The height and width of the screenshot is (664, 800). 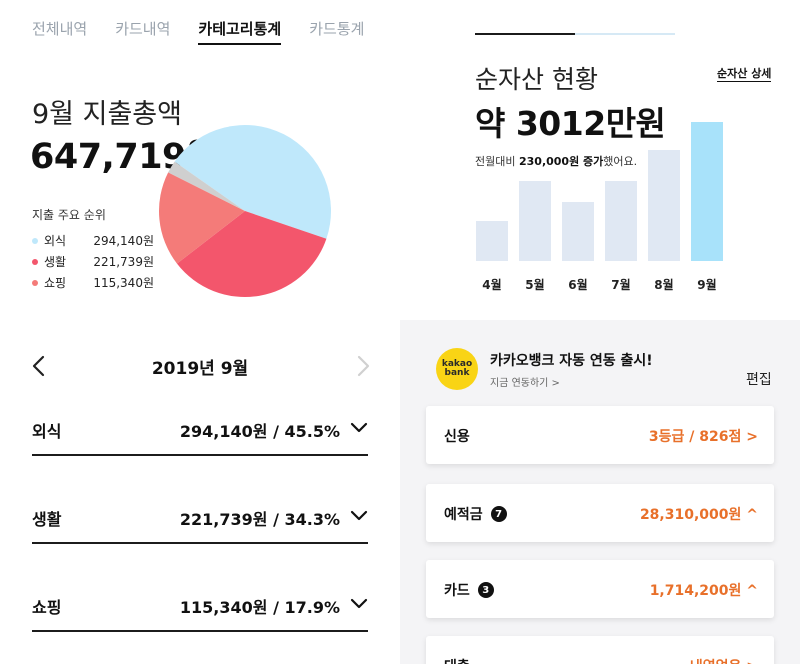 I want to click on net-assets-detail-link: 순자산 상세, so click(x=744, y=74).